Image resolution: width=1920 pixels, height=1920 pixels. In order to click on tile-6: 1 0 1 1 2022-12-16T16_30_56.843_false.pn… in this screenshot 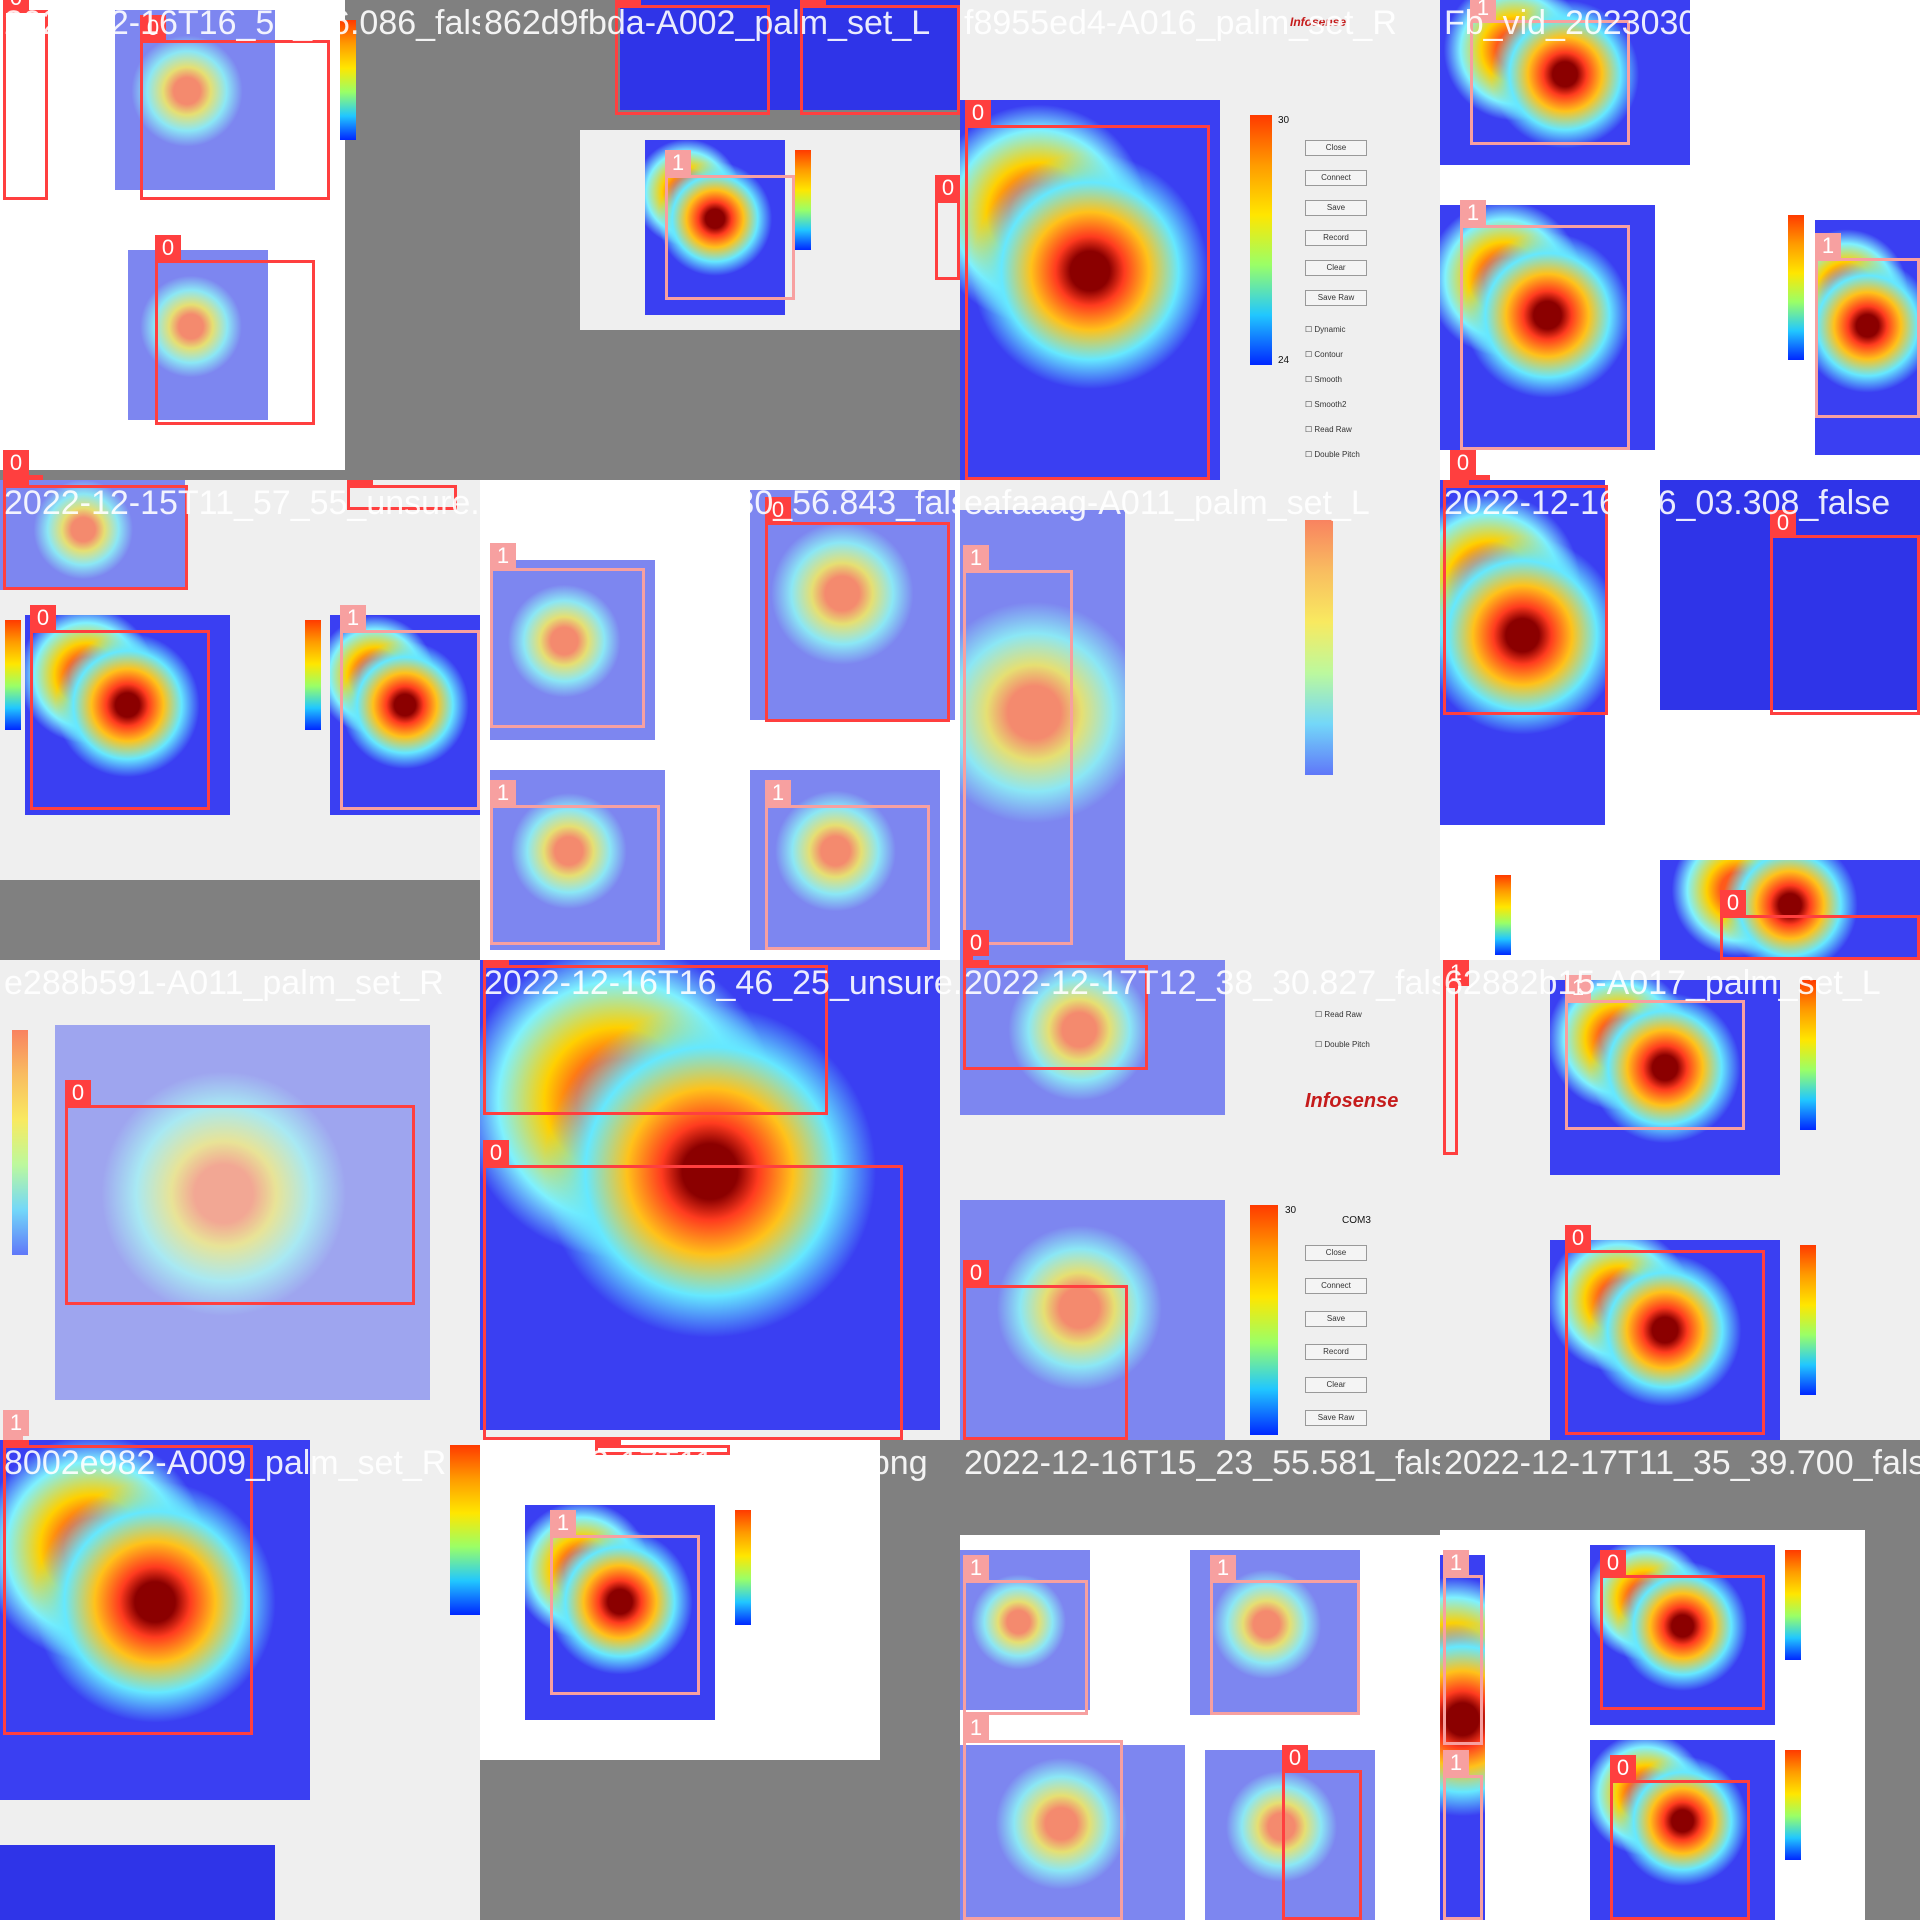, I will do `click(720, 720)`.